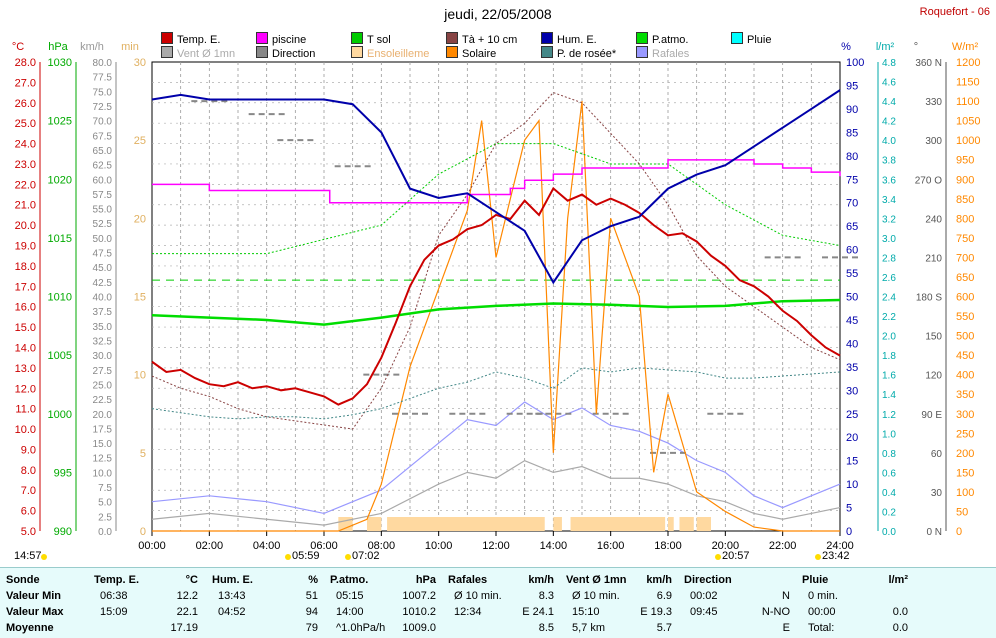 The height and width of the screenshot is (638, 996). What do you see at coordinates (968, 102) in the screenshot?
I see `tick-wm2: 1100` at bounding box center [968, 102].